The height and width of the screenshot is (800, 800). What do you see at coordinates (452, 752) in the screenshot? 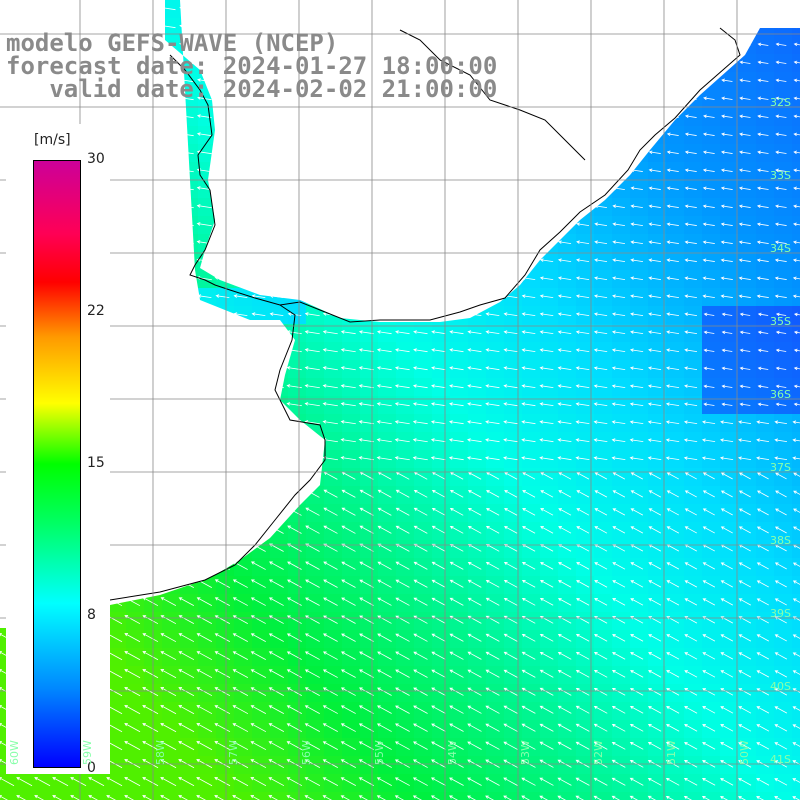
I see `longitude-label: 54W` at bounding box center [452, 752].